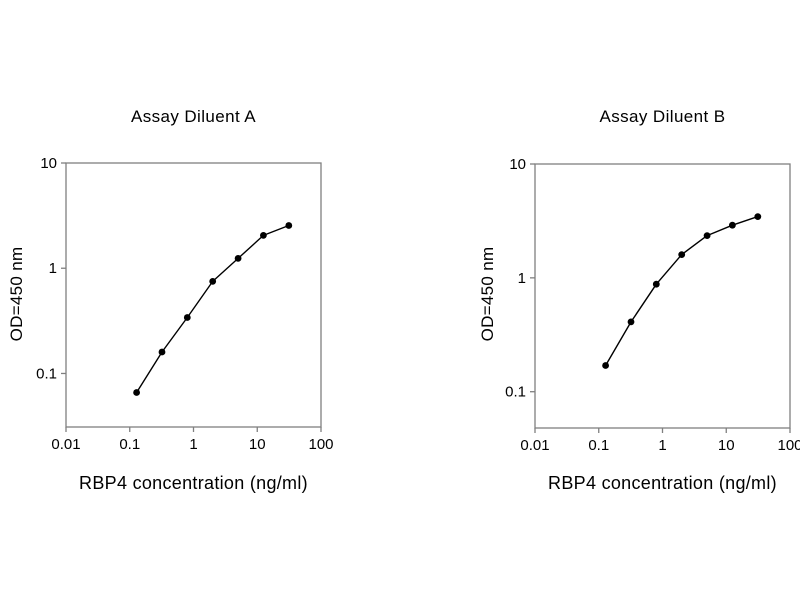  I want to click on chart-b-y-axis-label: OD=450 nm, so click(487, 294).